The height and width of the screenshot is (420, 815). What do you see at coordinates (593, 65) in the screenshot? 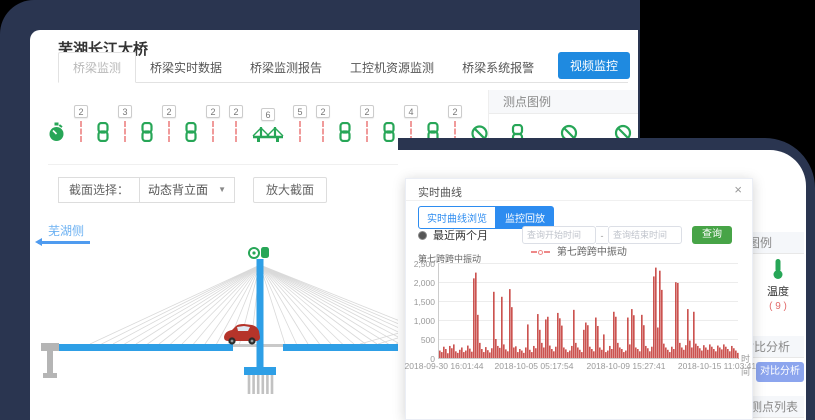
I see `video-monitor-button: 视频监控` at bounding box center [593, 65].